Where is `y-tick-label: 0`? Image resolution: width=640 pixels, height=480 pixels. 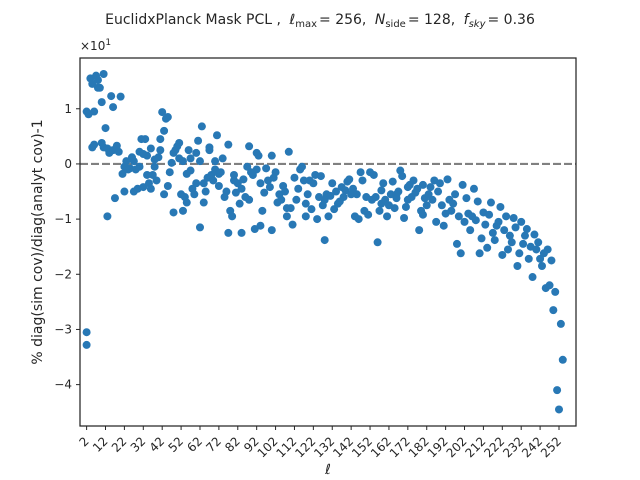
y-tick-label: 0 is located at coordinates (68, 164).